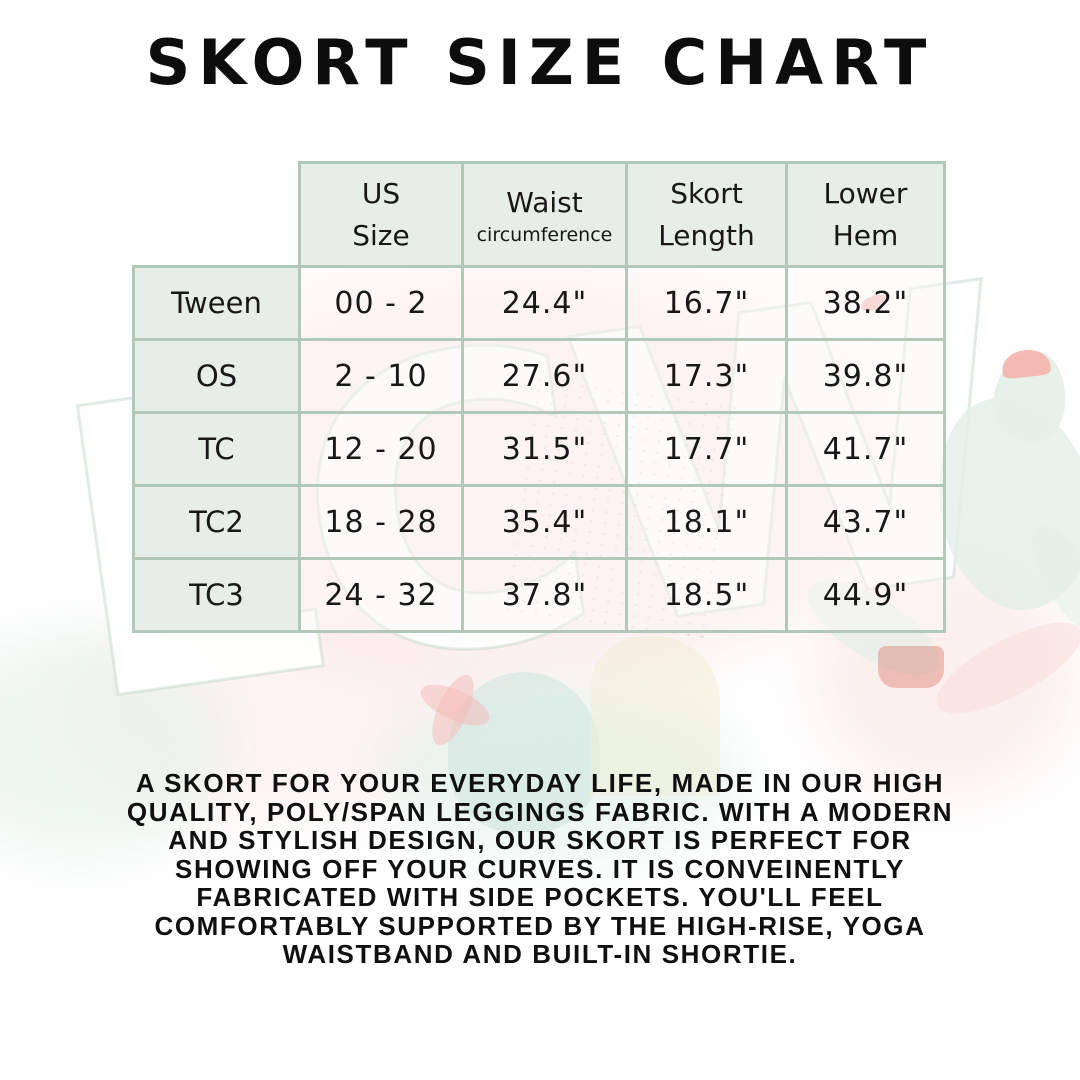 The image size is (1080, 1080). Describe the element at coordinates (706, 235) in the screenshot. I see `header-label: Length` at that location.